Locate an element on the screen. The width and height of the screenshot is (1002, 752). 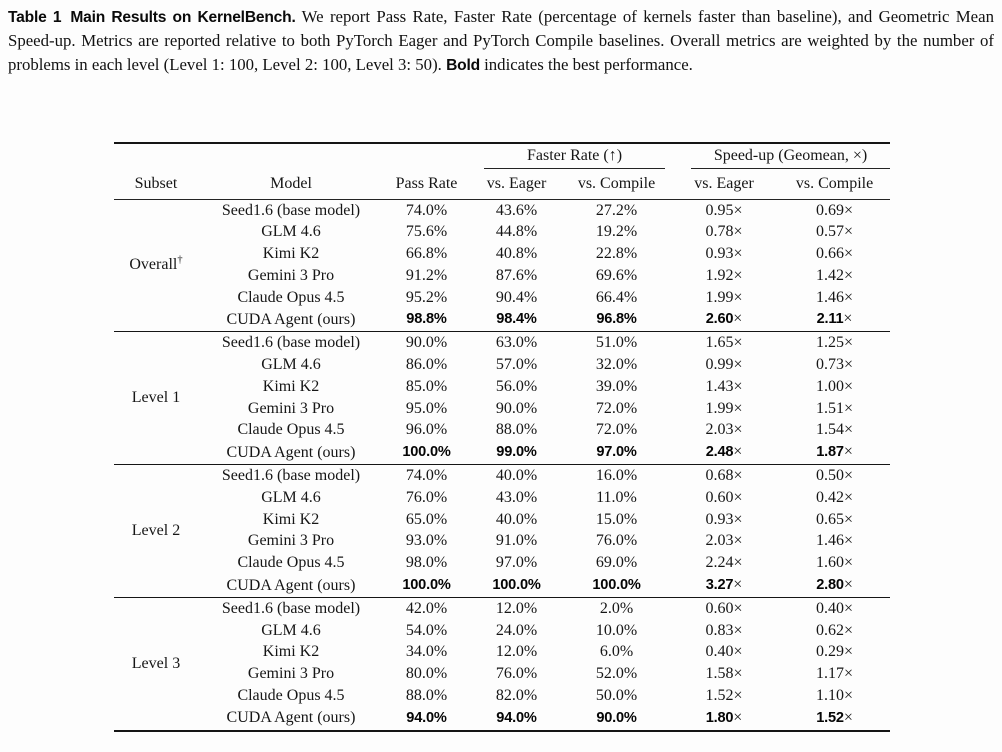
faster-vs-compile-cell: 66.4% is located at coordinates (616, 298).